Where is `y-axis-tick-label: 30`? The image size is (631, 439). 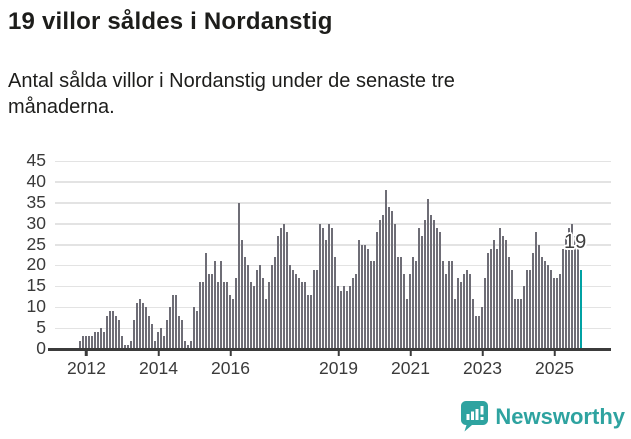
y-axis-tick-label: 30 is located at coordinates (36, 222).